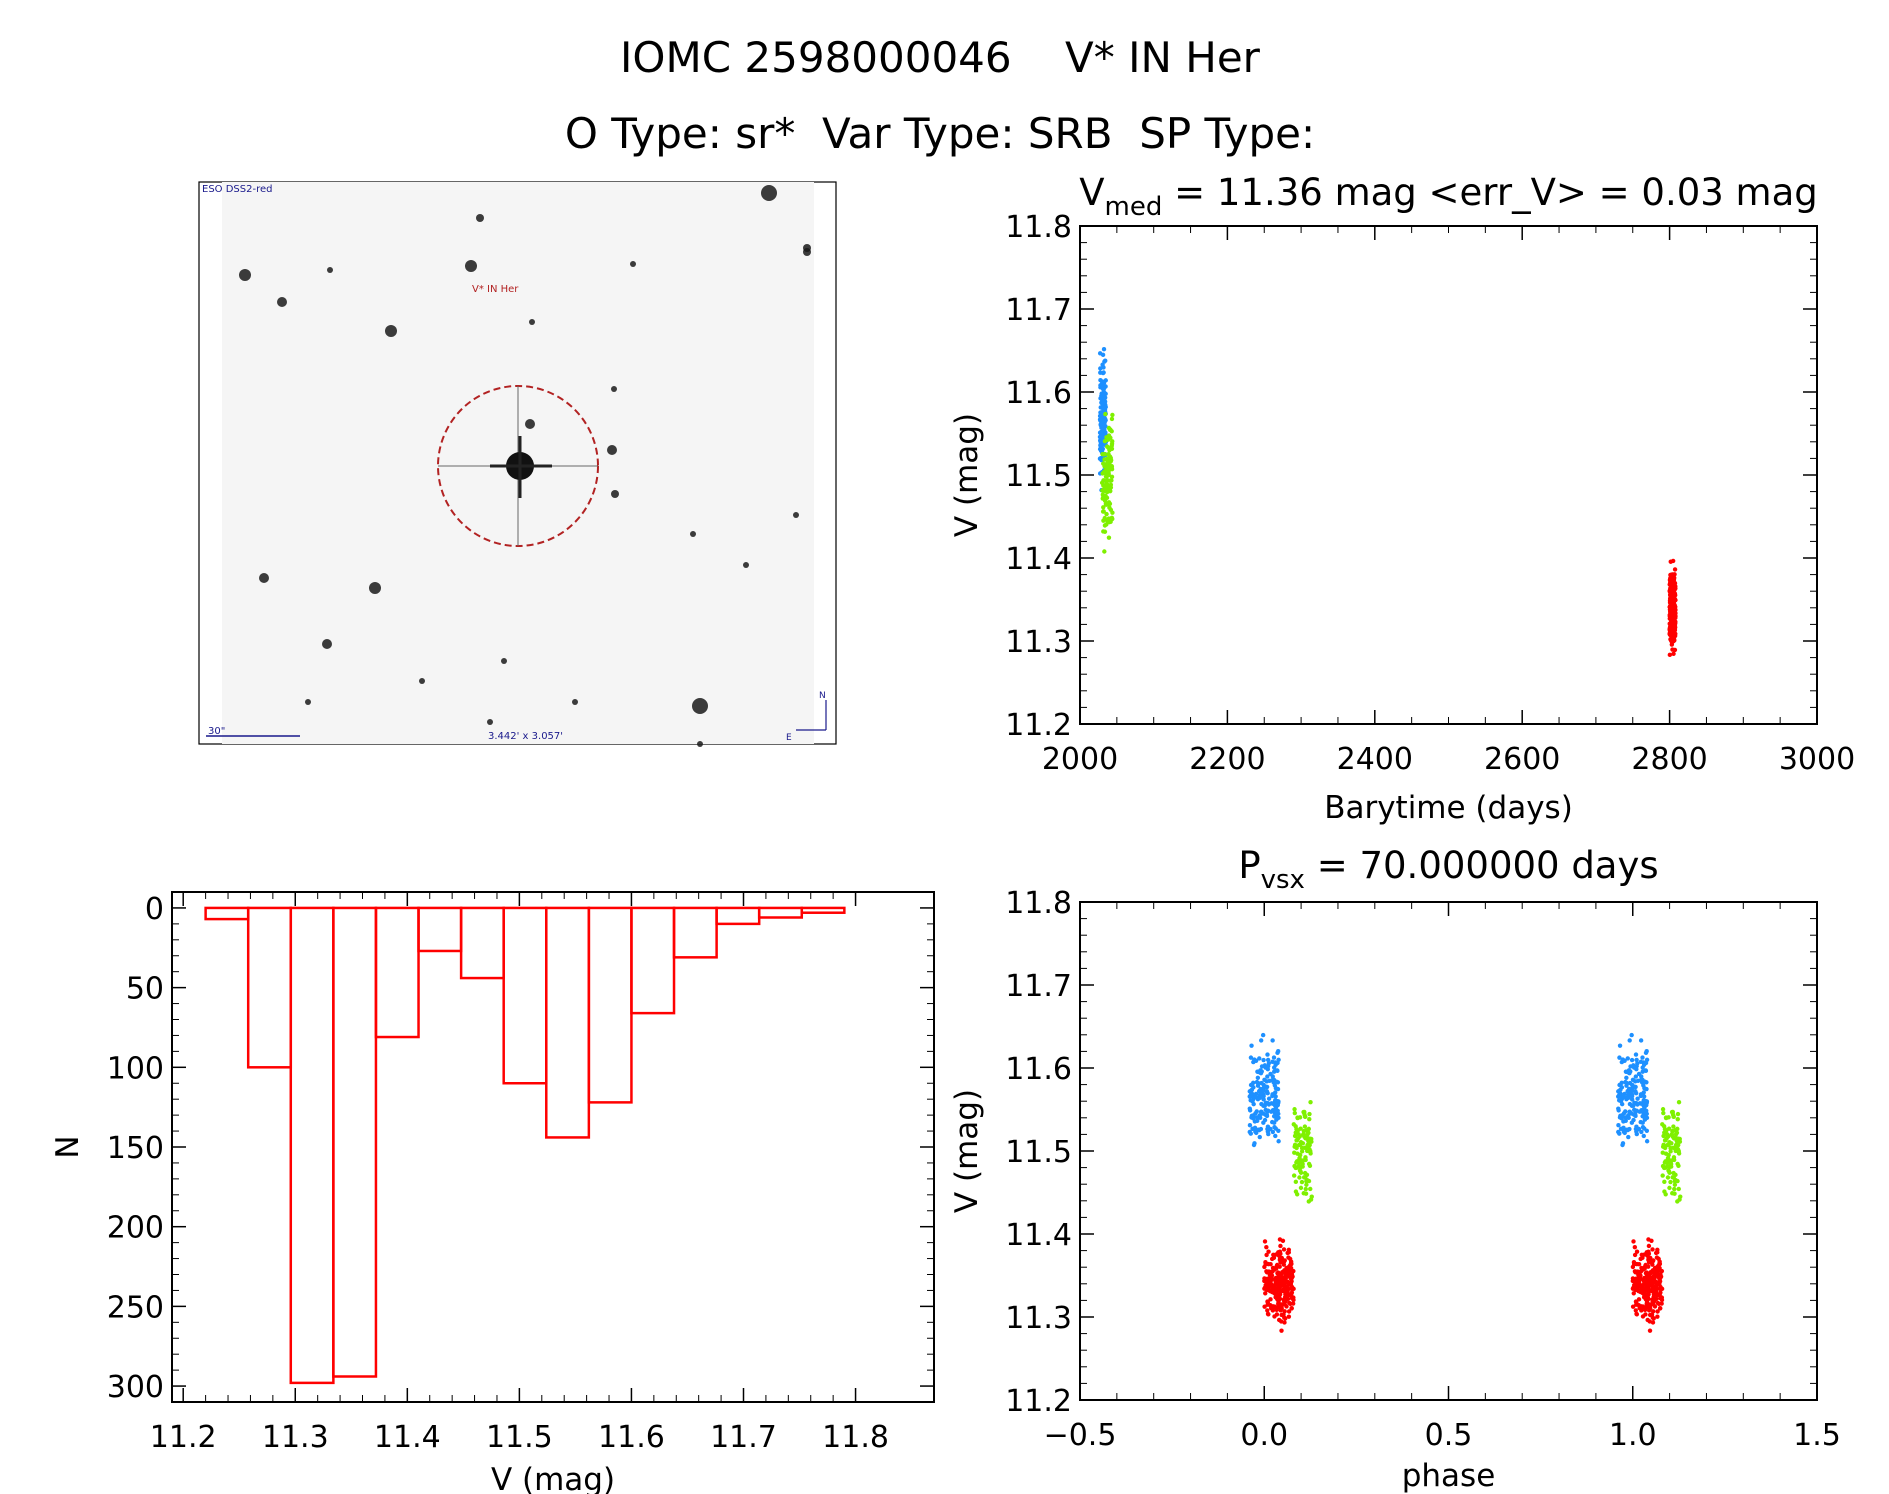 Image resolution: width=1889 pixels, height=1494 pixels. Describe the element at coordinates (1449, 1476) in the screenshot. I see `phase-curve-x-label: phase` at that location.